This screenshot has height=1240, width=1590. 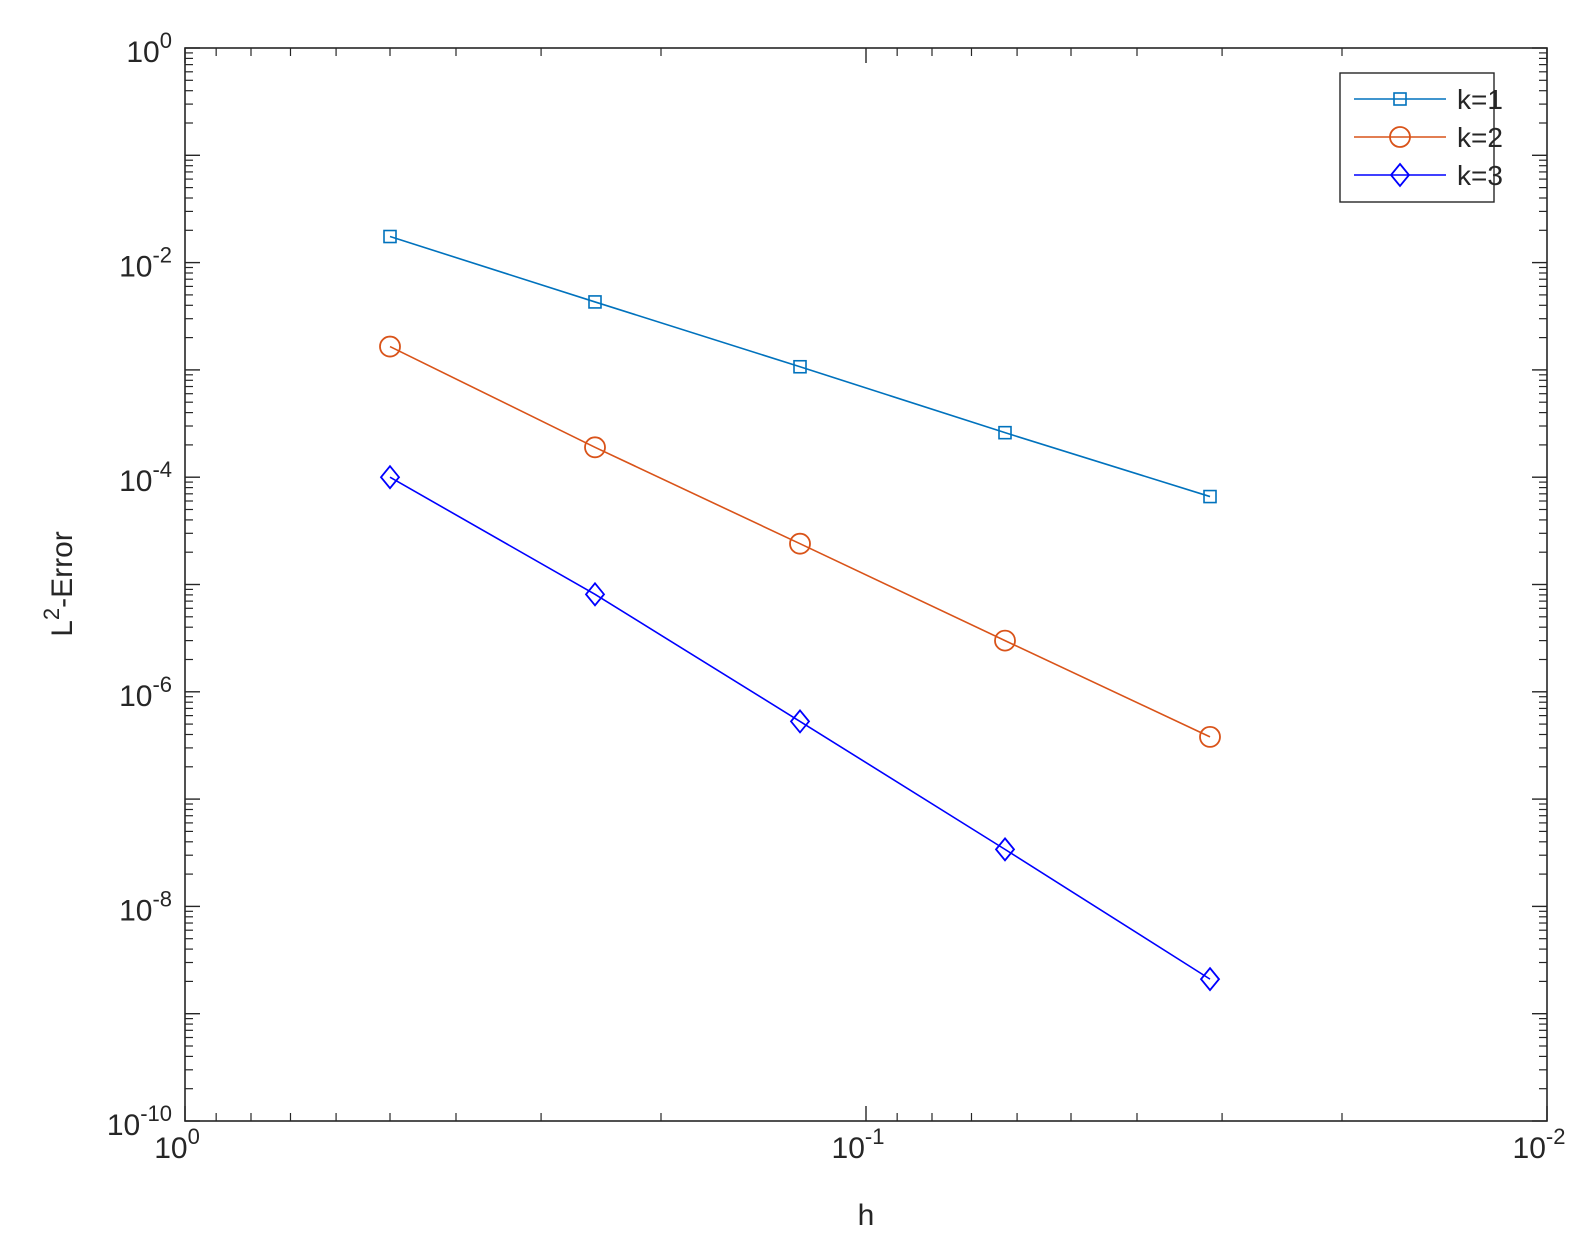 I want to click on y-tick-label: 10⁻⁶, so click(x=145, y=692).